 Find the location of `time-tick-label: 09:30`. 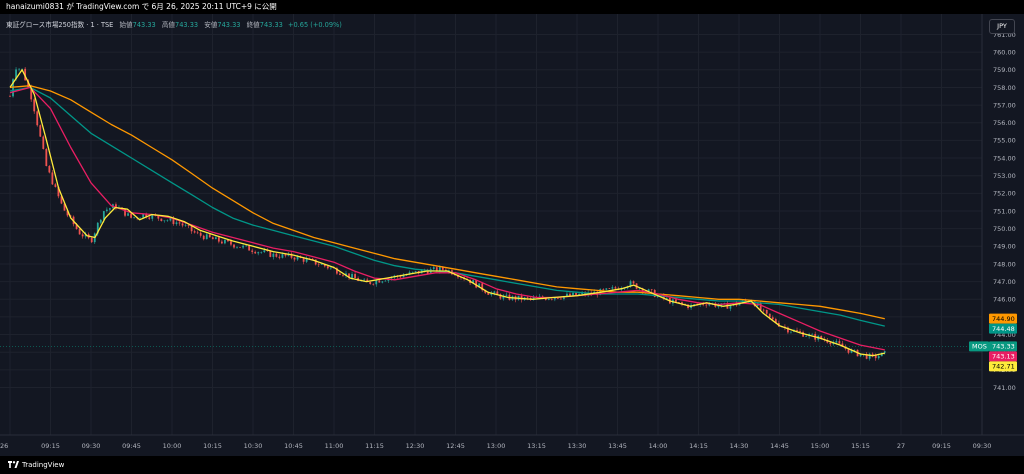

time-tick-label: 09:30 is located at coordinates (982, 446).